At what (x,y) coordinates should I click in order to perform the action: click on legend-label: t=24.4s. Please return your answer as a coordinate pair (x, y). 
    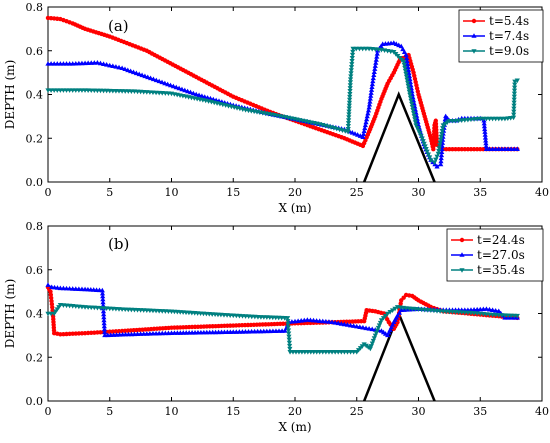
    Looking at the image, I should click on (501, 240).